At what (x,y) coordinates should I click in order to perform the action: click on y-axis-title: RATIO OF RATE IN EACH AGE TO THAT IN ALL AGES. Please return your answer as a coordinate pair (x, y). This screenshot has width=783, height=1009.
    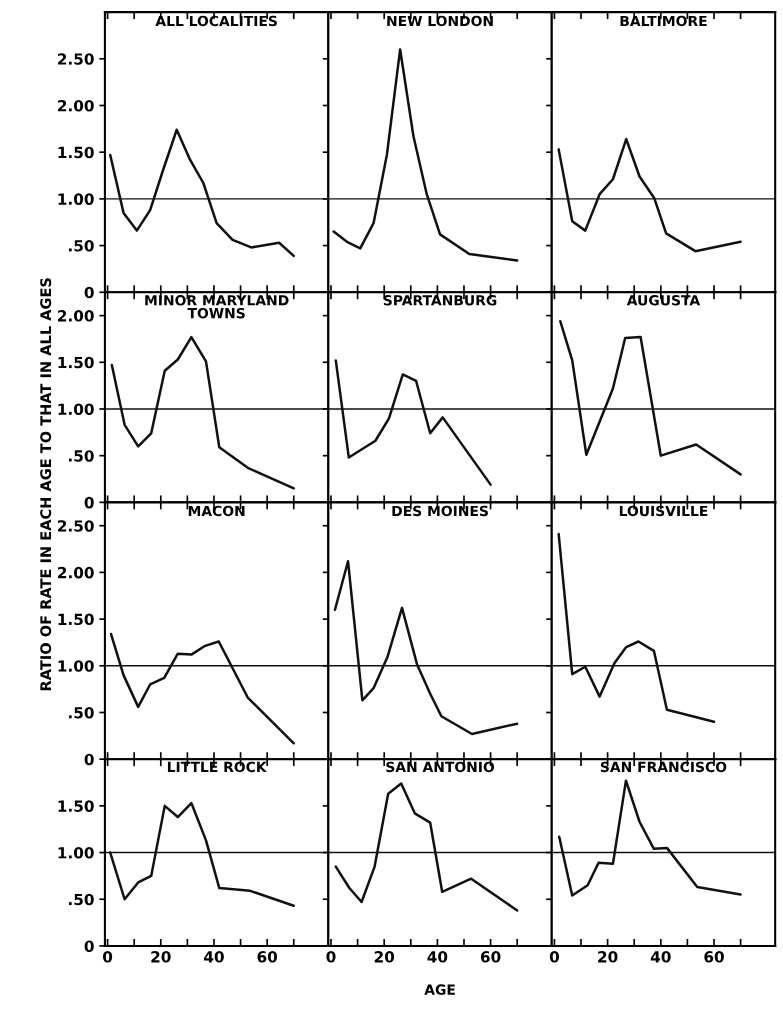
    Looking at the image, I should click on (46, 484).